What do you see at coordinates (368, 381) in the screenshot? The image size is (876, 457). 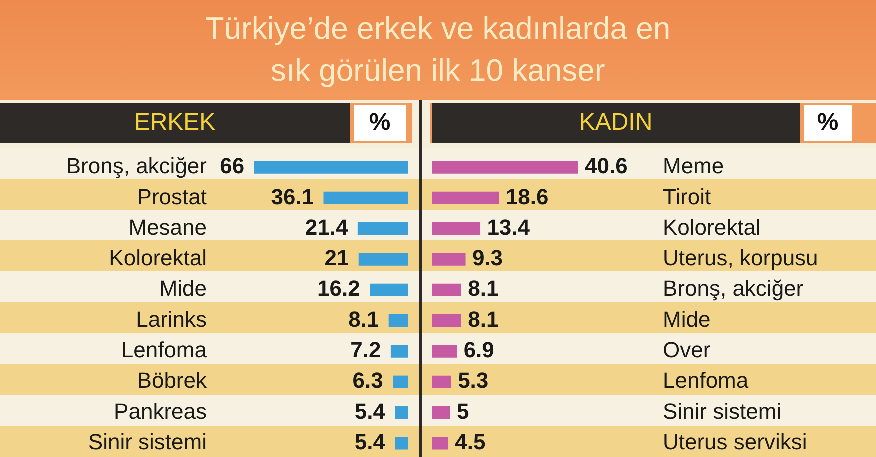 I see `data-label: 6.3` at bounding box center [368, 381].